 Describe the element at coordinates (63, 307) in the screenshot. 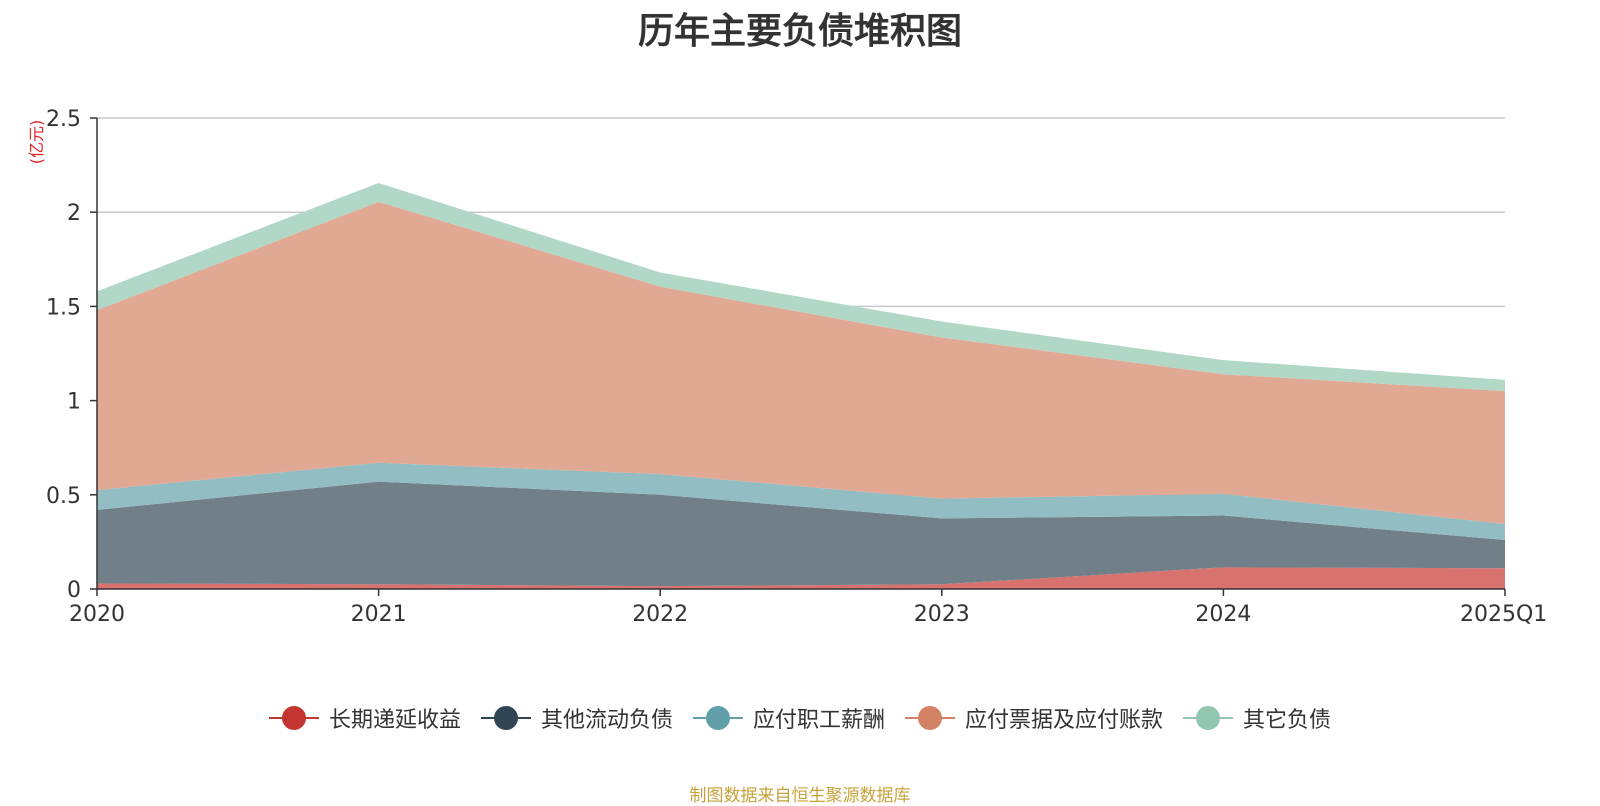

I see `y-tick-label-3: 1.5` at that location.